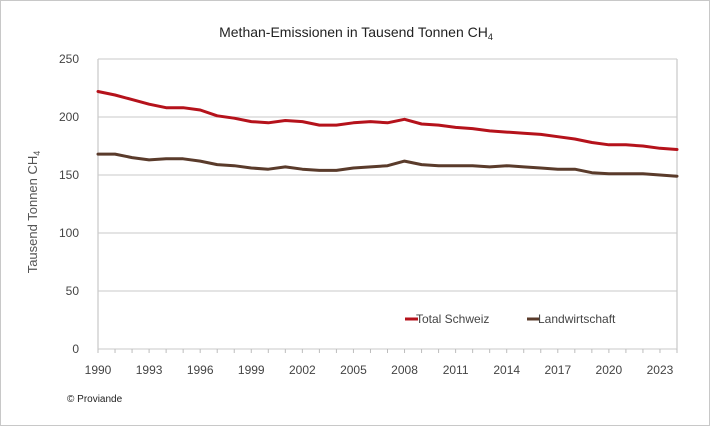 The height and width of the screenshot is (426, 710). What do you see at coordinates (404, 370) in the screenshot?
I see `x-tick-2008: 2008` at bounding box center [404, 370].